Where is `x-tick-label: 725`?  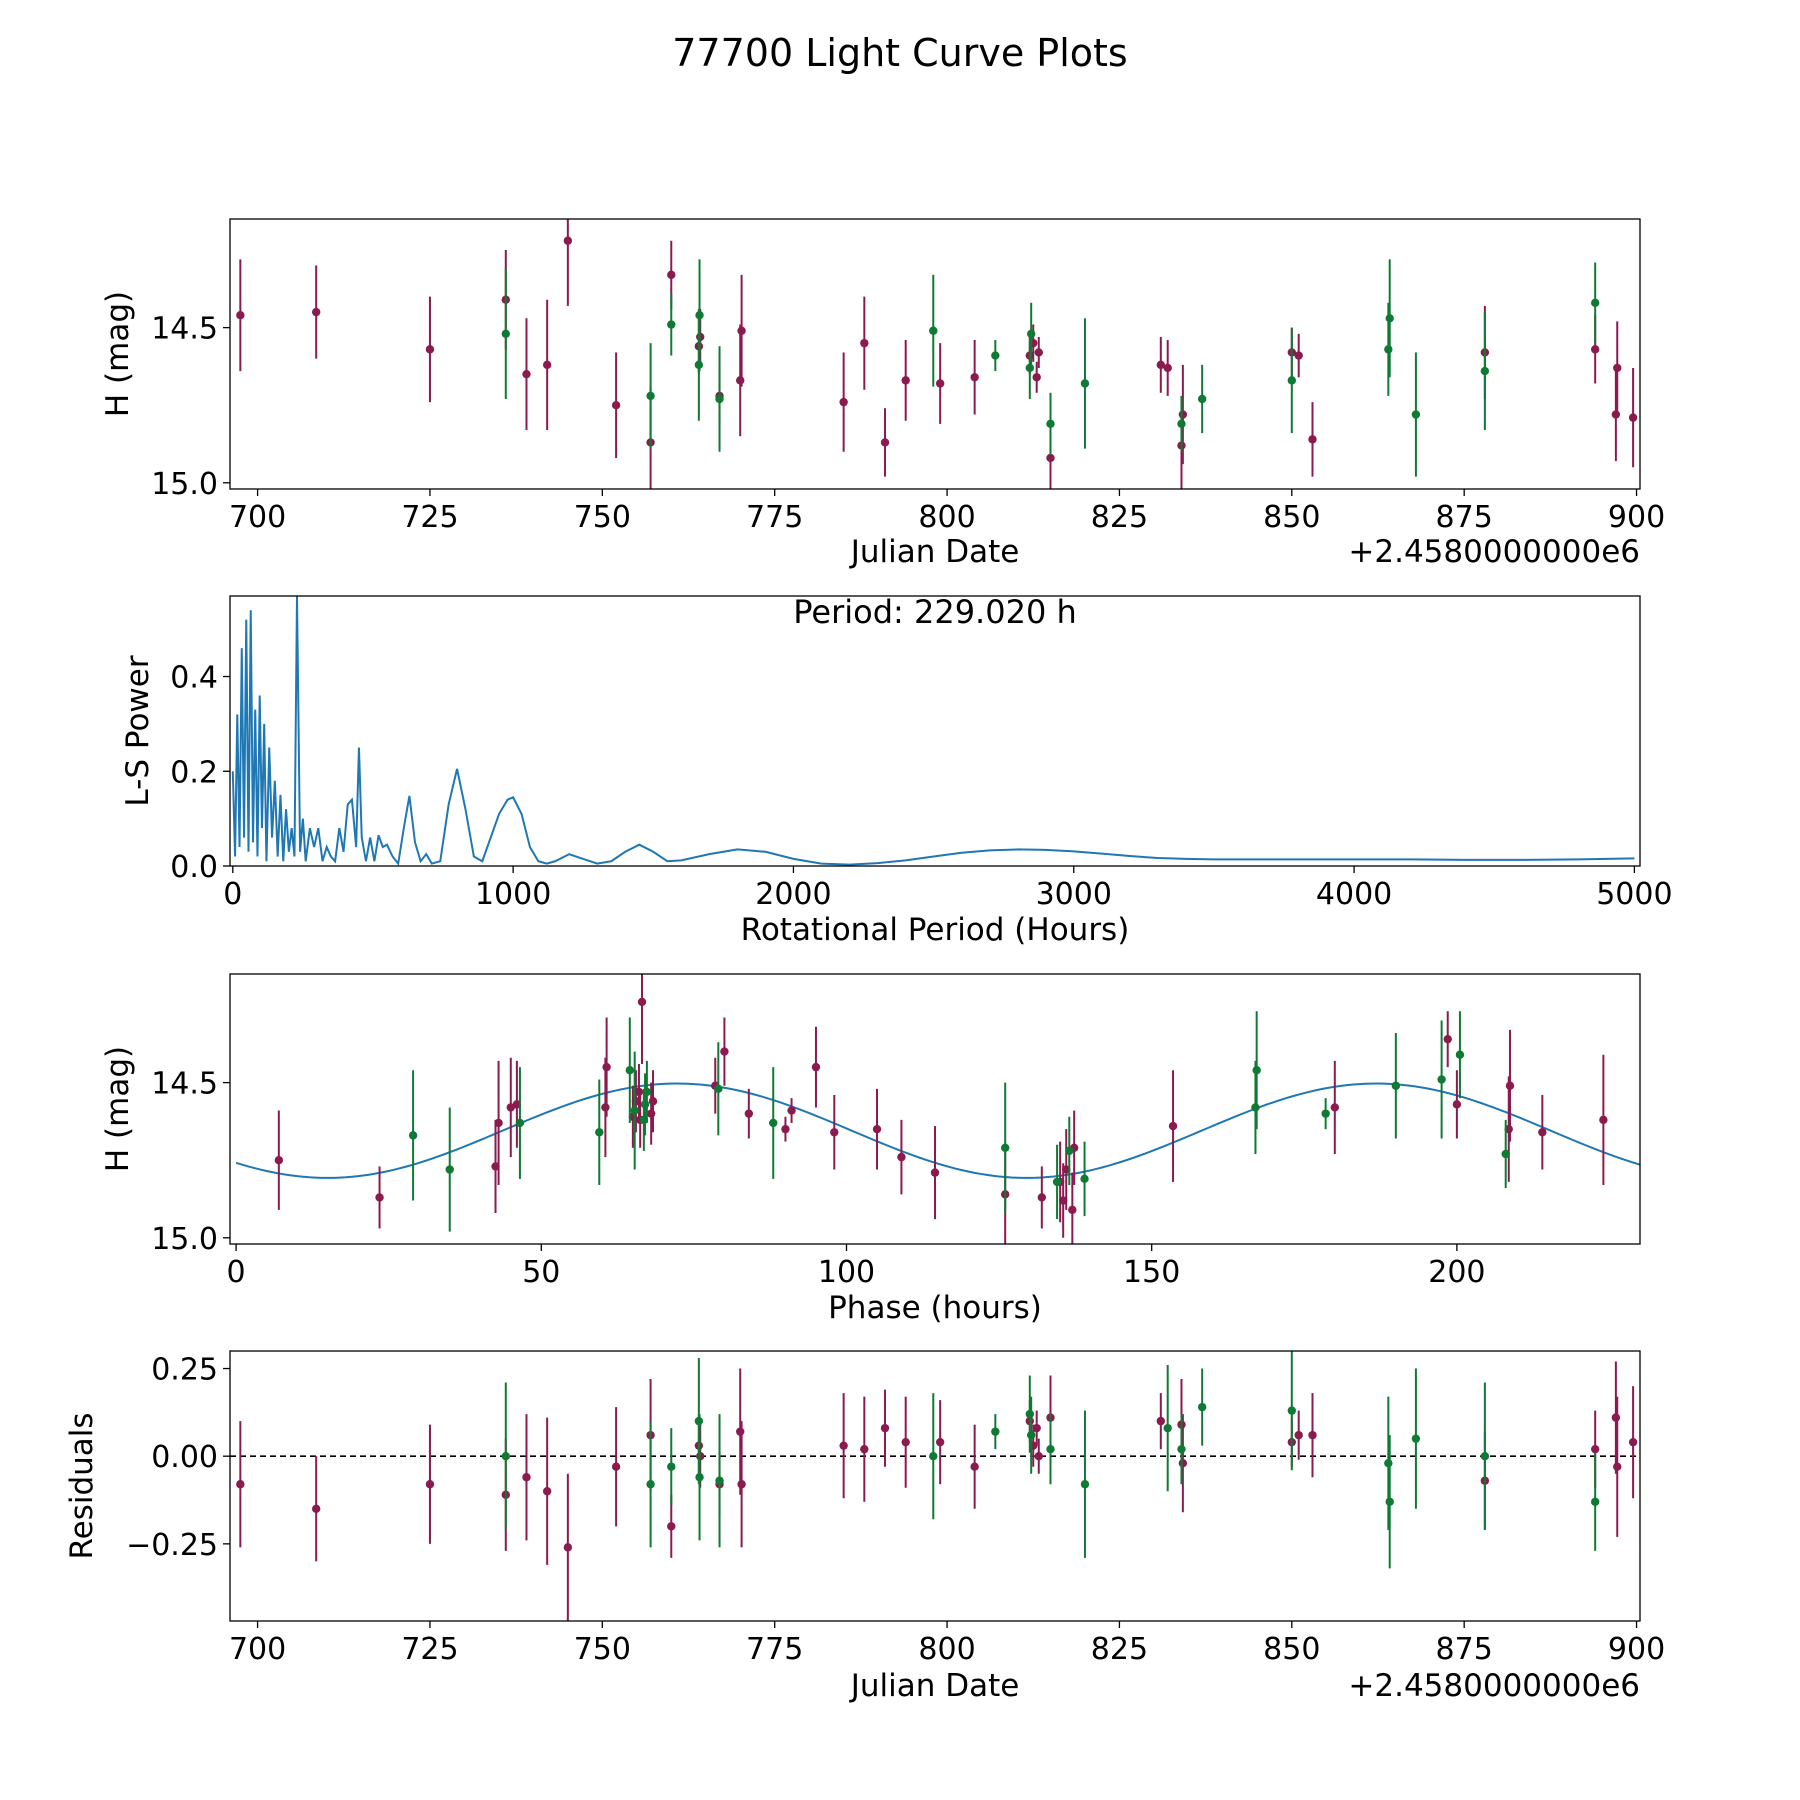
x-tick-label: 725 is located at coordinates (429, 1649).